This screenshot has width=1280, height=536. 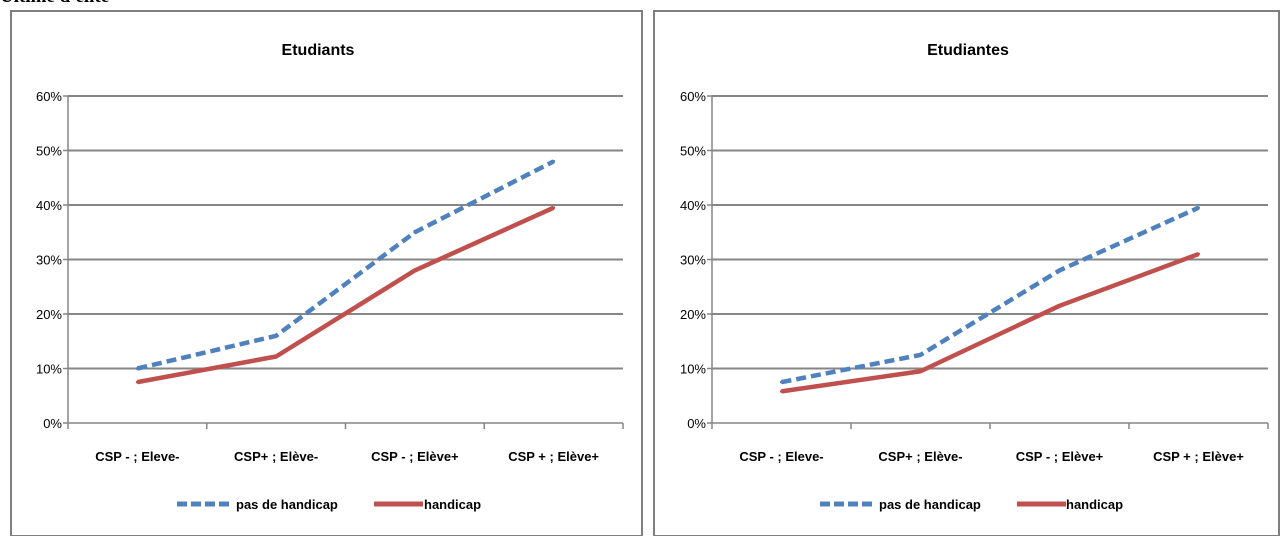 What do you see at coordinates (54, 4) in the screenshot?
I see `page-heading: Ultime d'élite` at bounding box center [54, 4].